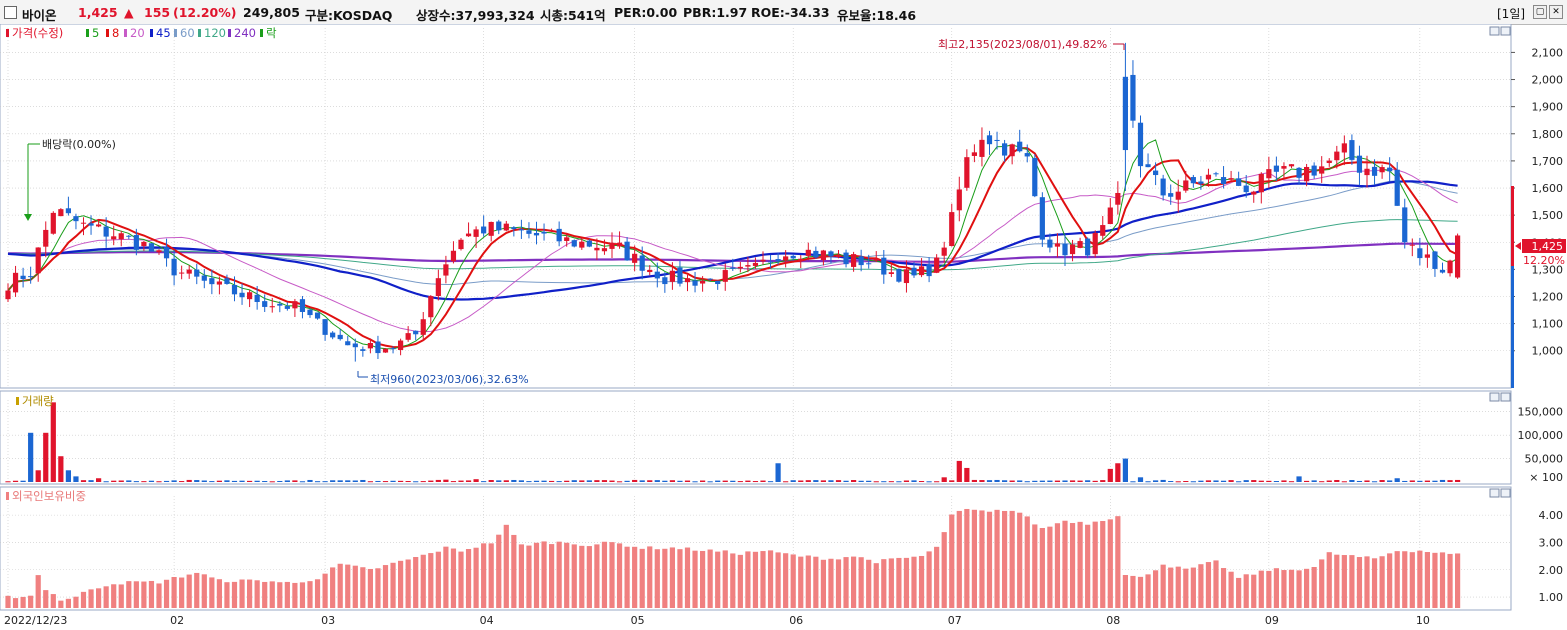 The height and width of the screenshot is (630, 1567). I want to click on foreign-panel-restore-button, so click(1494, 493).